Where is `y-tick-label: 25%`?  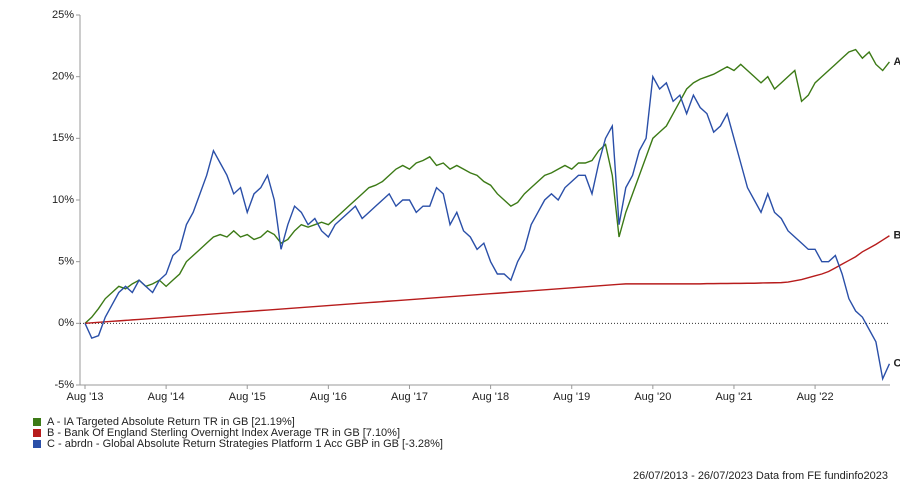 y-tick-label: 25% is located at coordinates (63, 15).